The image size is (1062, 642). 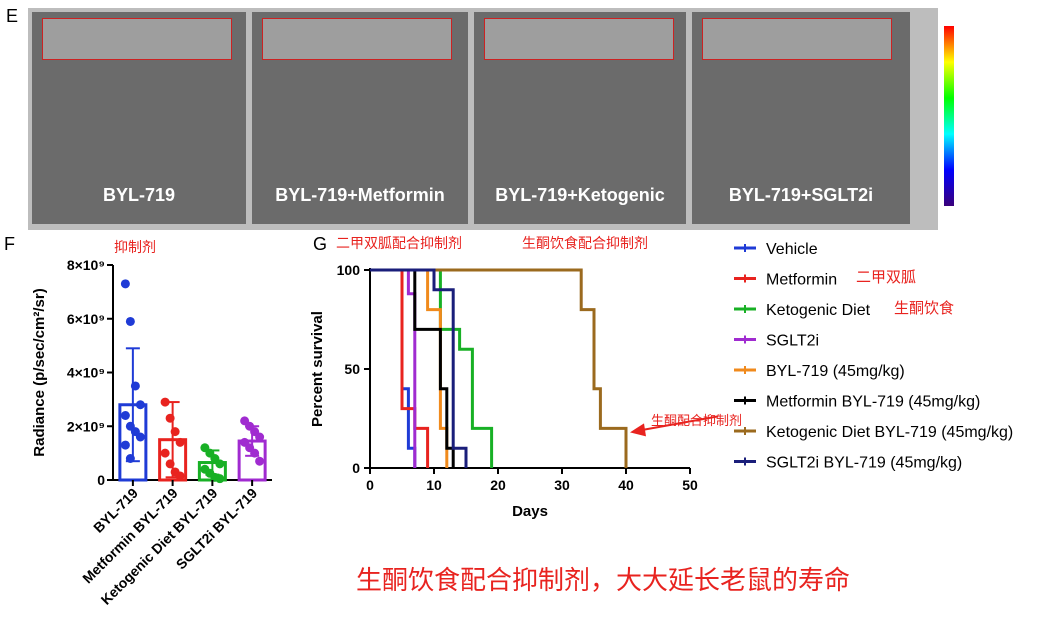 What do you see at coordinates (320, 244) in the screenshot?
I see `panel-letter-g: G` at bounding box center [320, 244].